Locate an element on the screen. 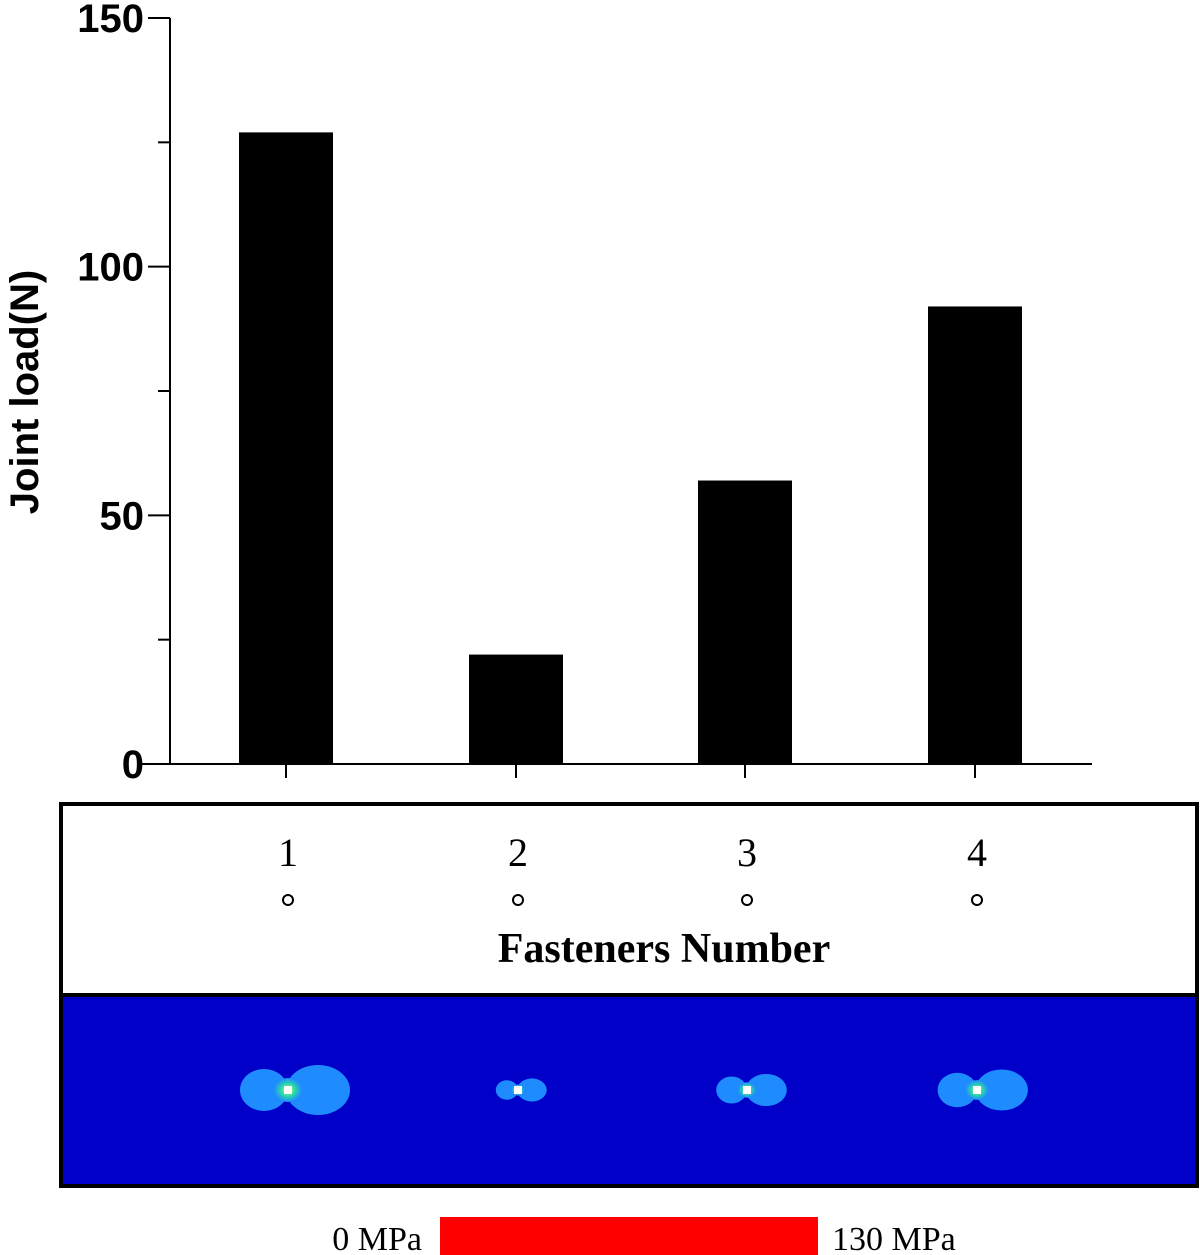 This screenshot has width=1200, height=1255. y-tick-label: 0 is located at coordinates (133, 765).